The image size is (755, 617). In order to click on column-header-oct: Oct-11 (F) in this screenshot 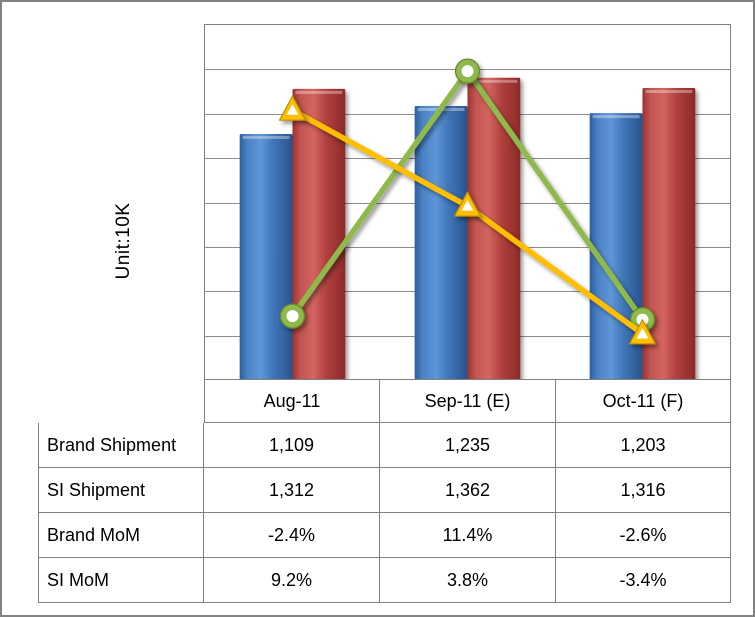, I will do `click(643, 401)`.